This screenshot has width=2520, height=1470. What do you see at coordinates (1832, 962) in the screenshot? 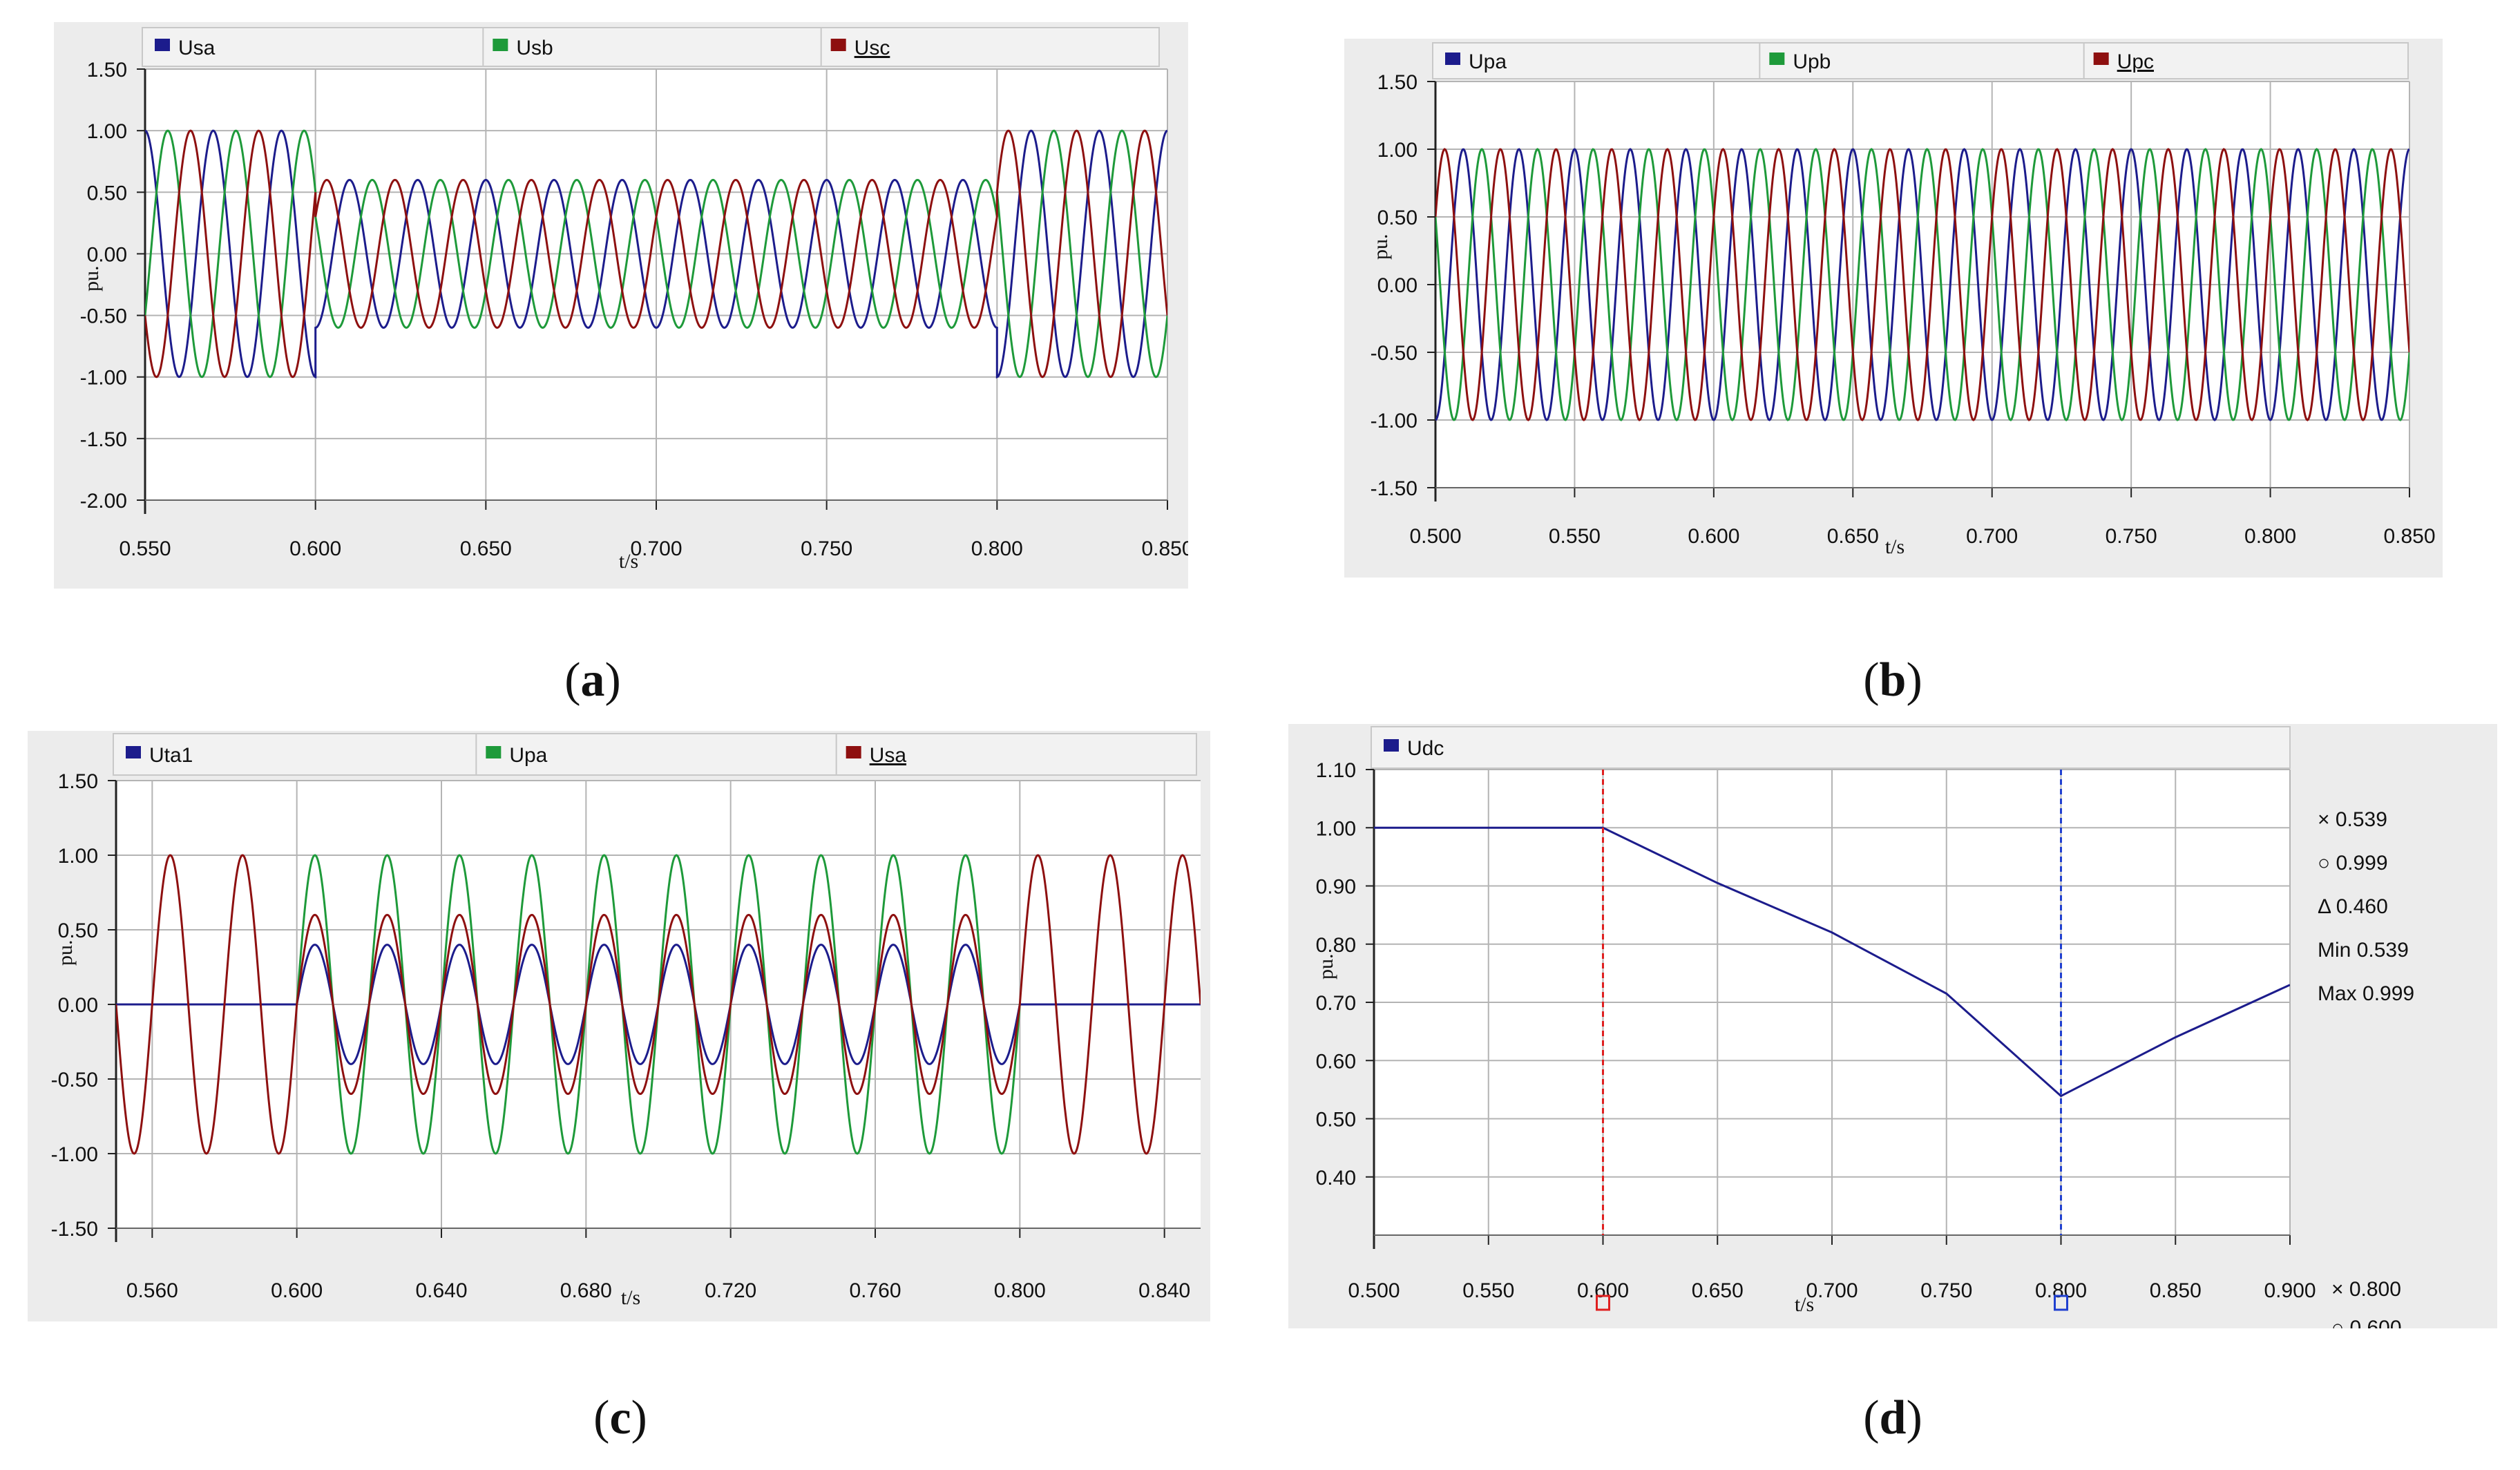
I see `series-line-udc` at bounding box center [1832, 962].